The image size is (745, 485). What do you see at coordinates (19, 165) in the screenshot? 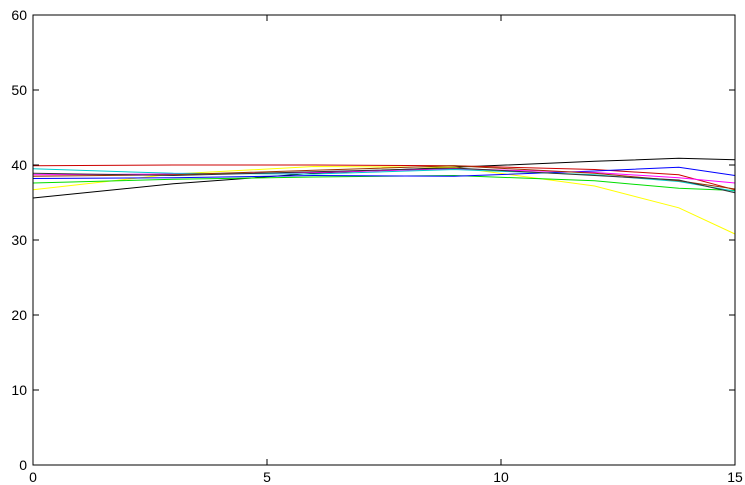
I see `y-tick-label: 40` at bounding box center [19, 165].